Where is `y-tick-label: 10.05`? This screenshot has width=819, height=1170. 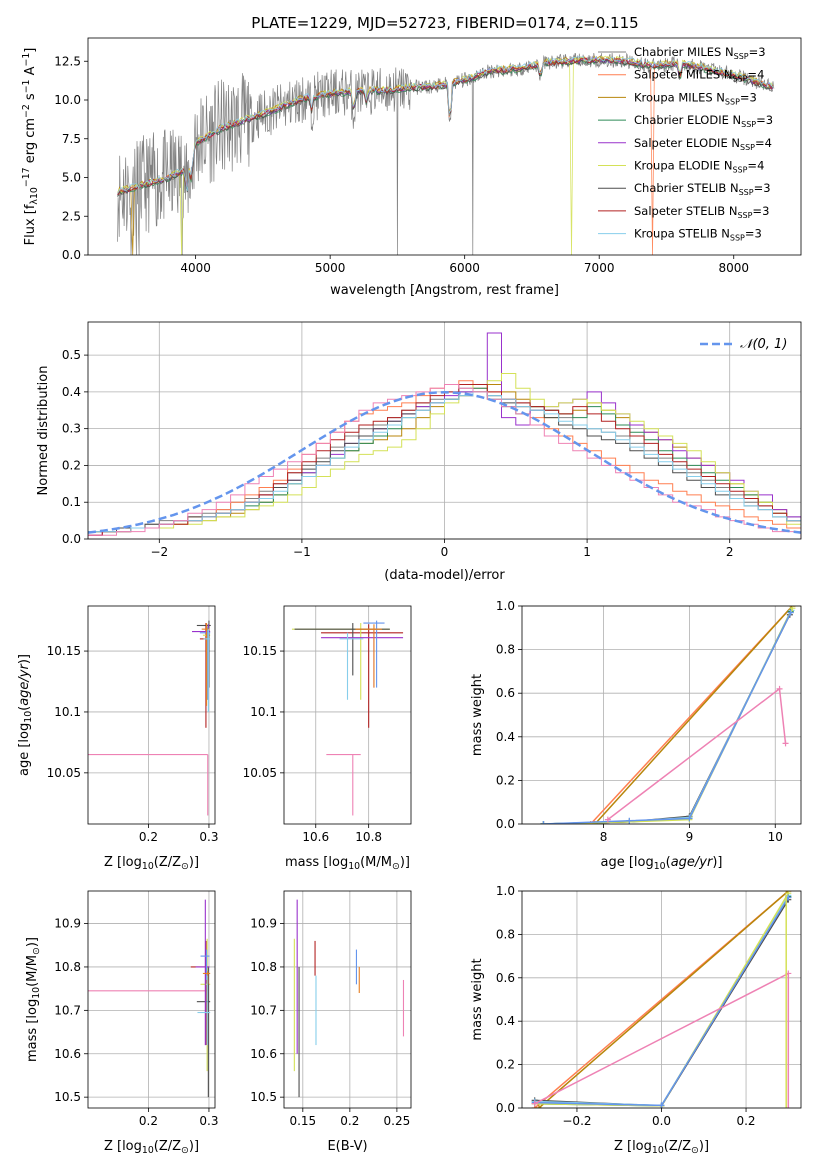
y-tick-label: 10.05 is located at coordinates (64, 773).